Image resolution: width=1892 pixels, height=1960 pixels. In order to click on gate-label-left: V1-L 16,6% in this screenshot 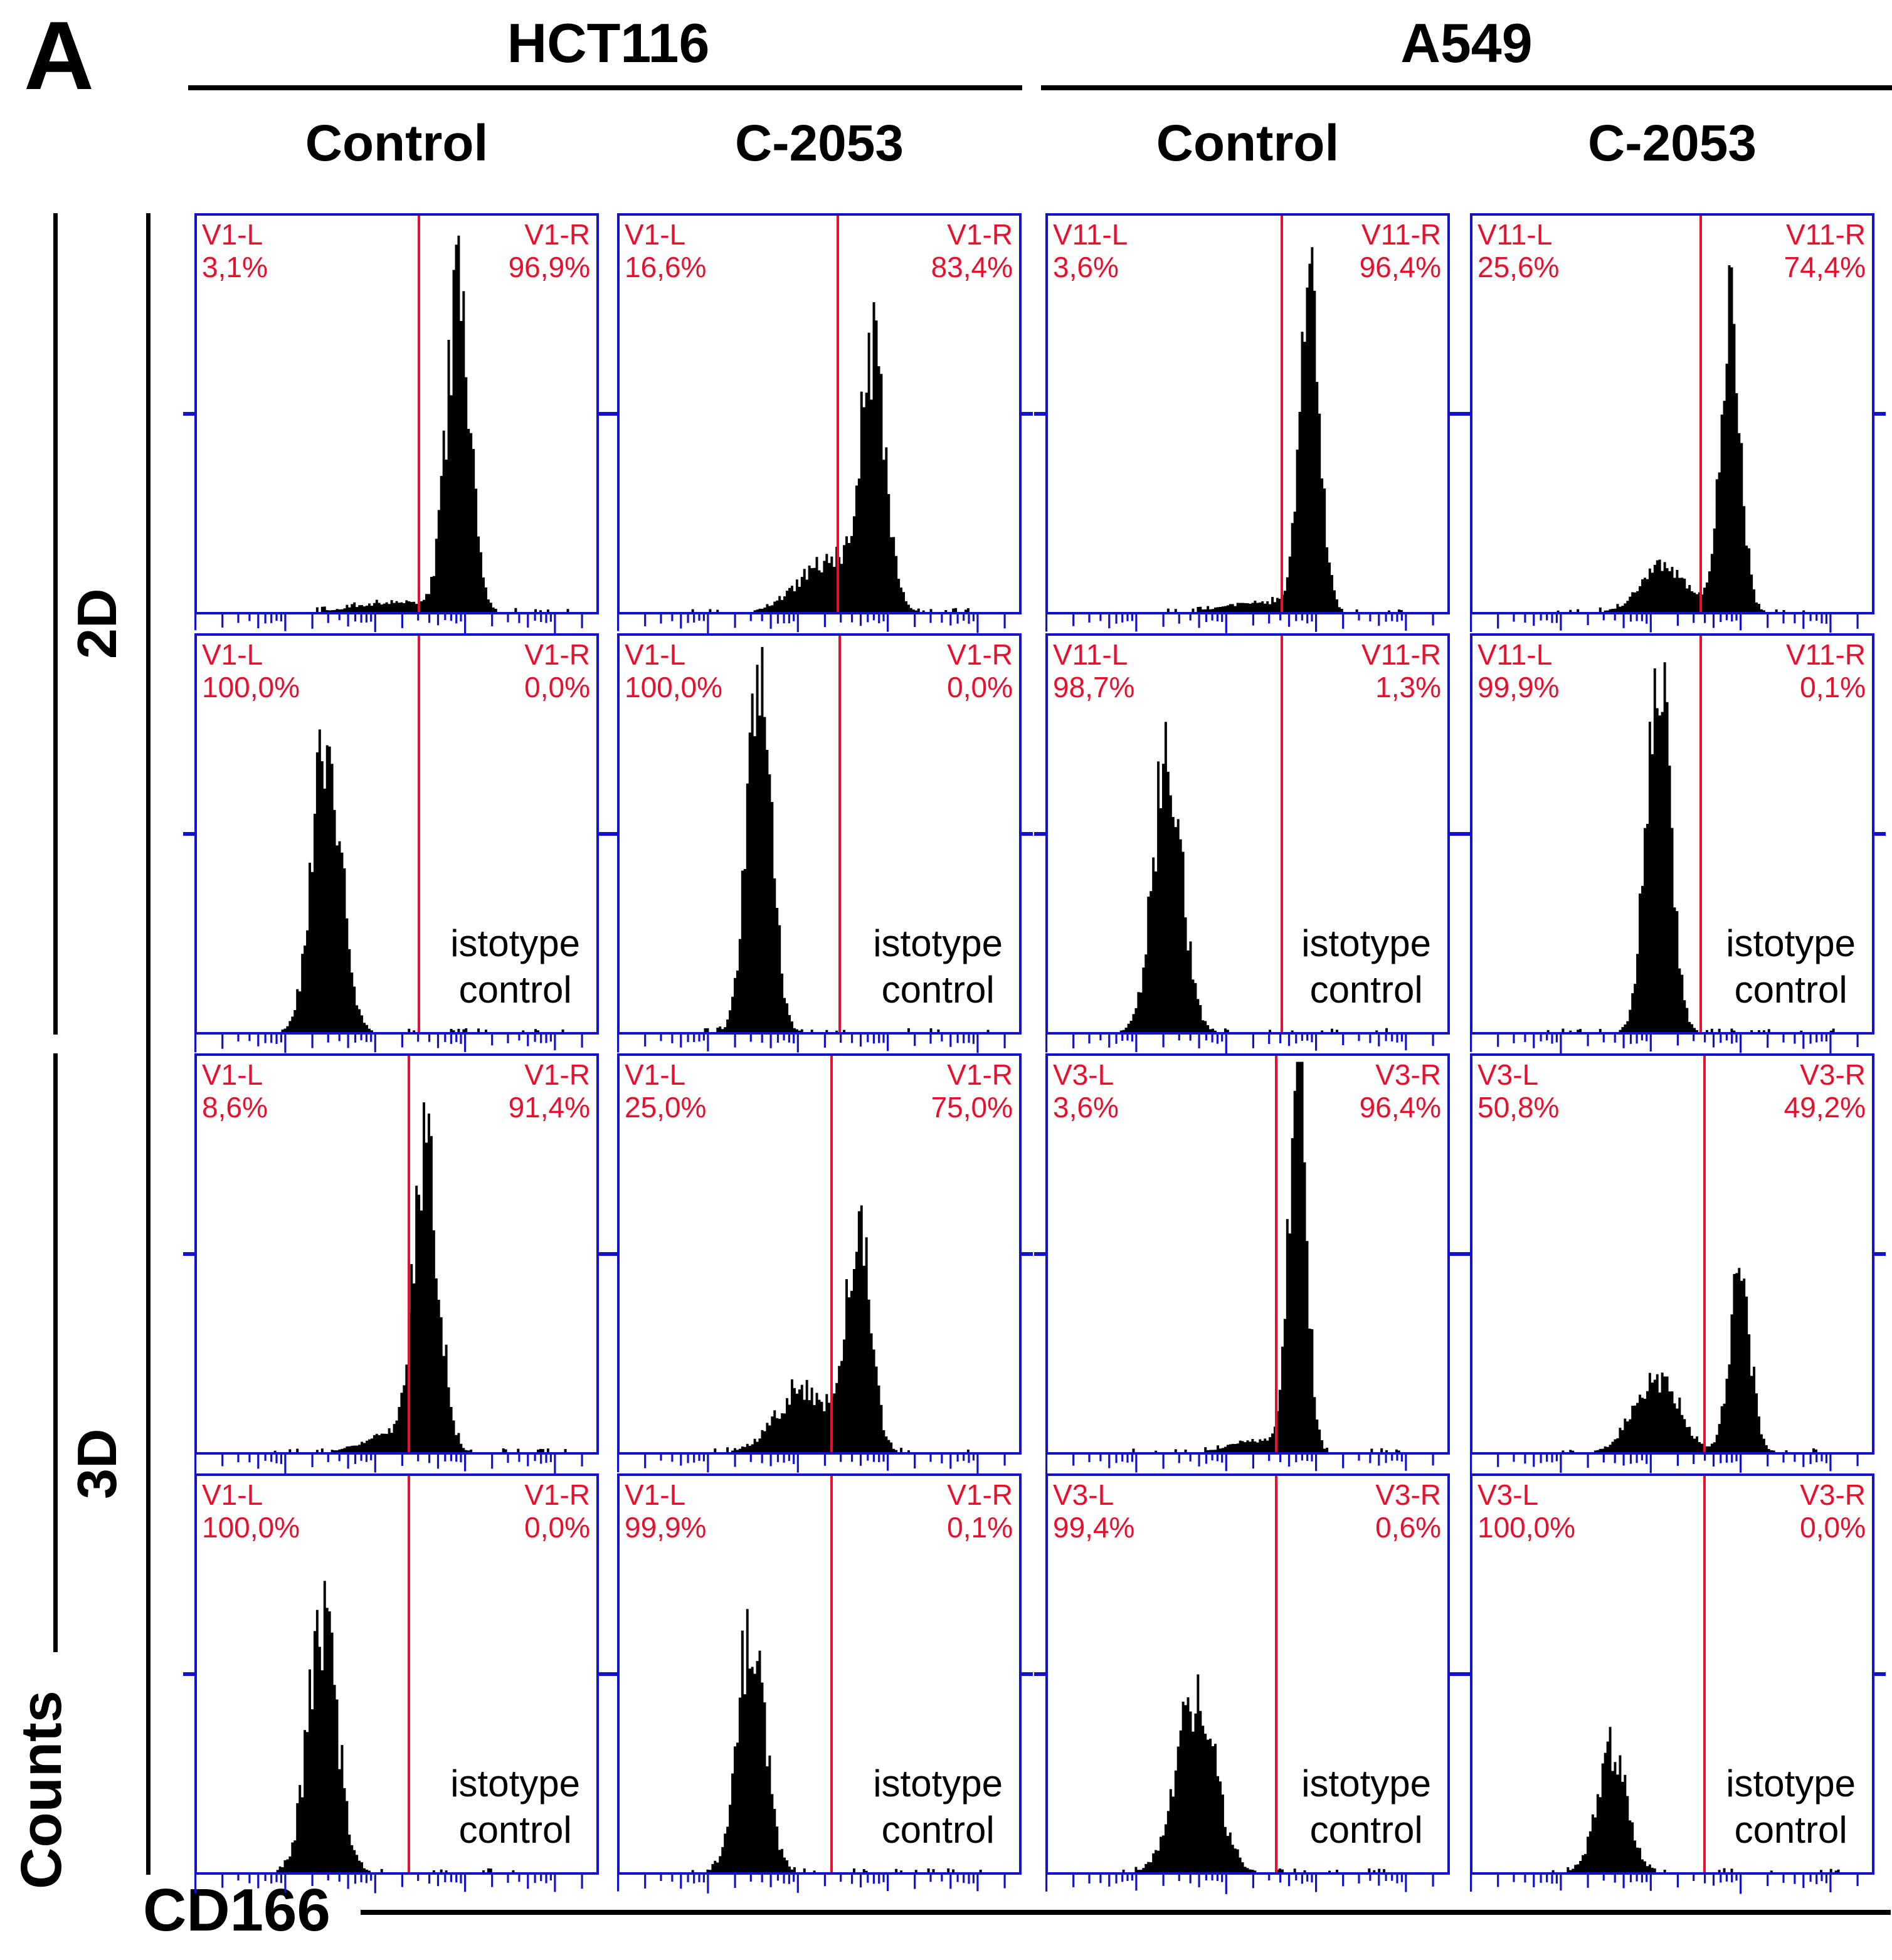, I will do `click(665, 250)`.